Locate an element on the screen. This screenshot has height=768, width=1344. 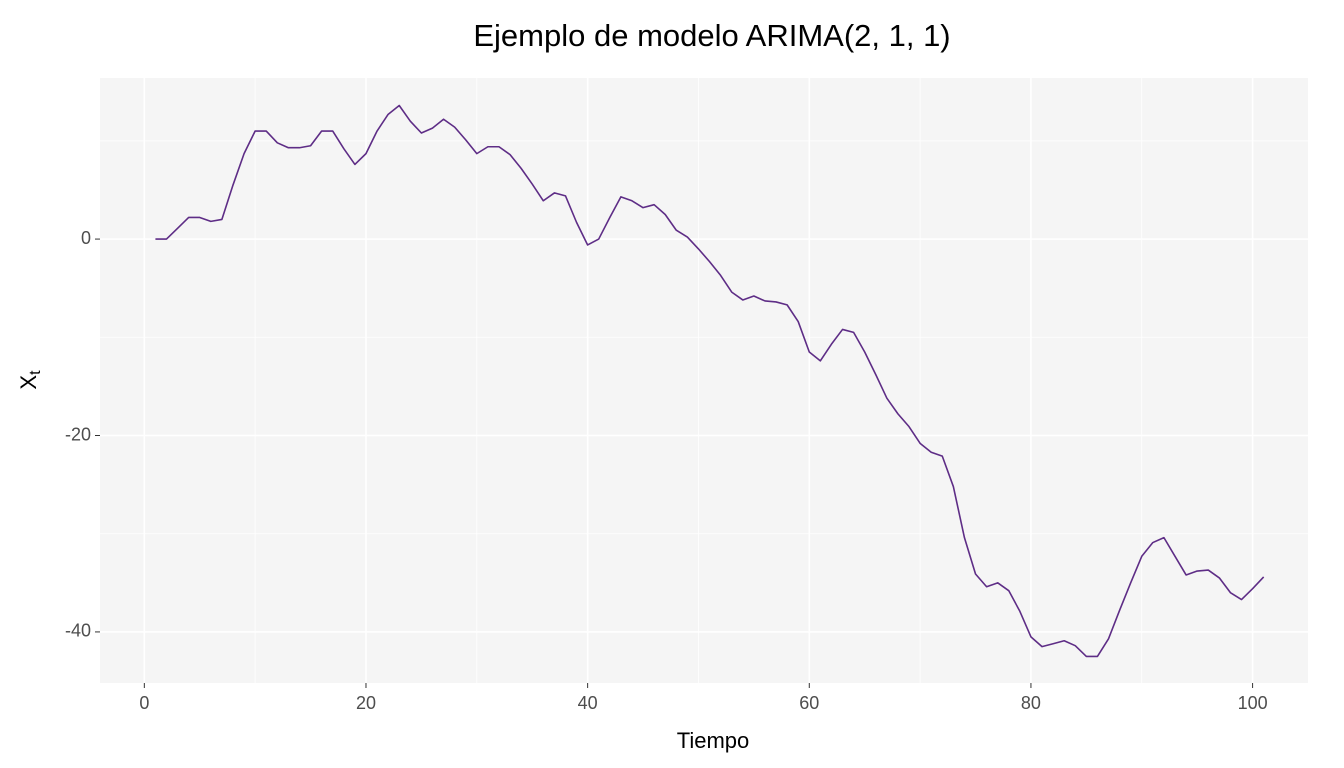
y-axis-title-sub: t is located at coordinates (35, 372).